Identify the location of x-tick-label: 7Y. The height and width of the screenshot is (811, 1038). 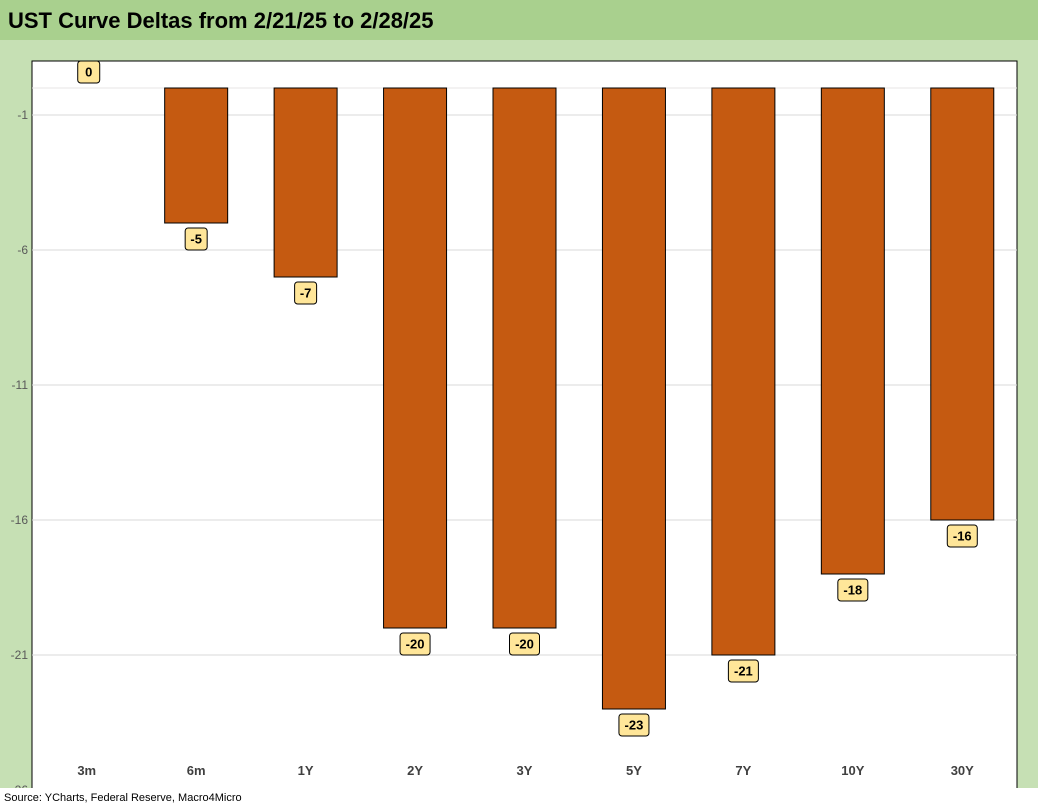
(743, 770).